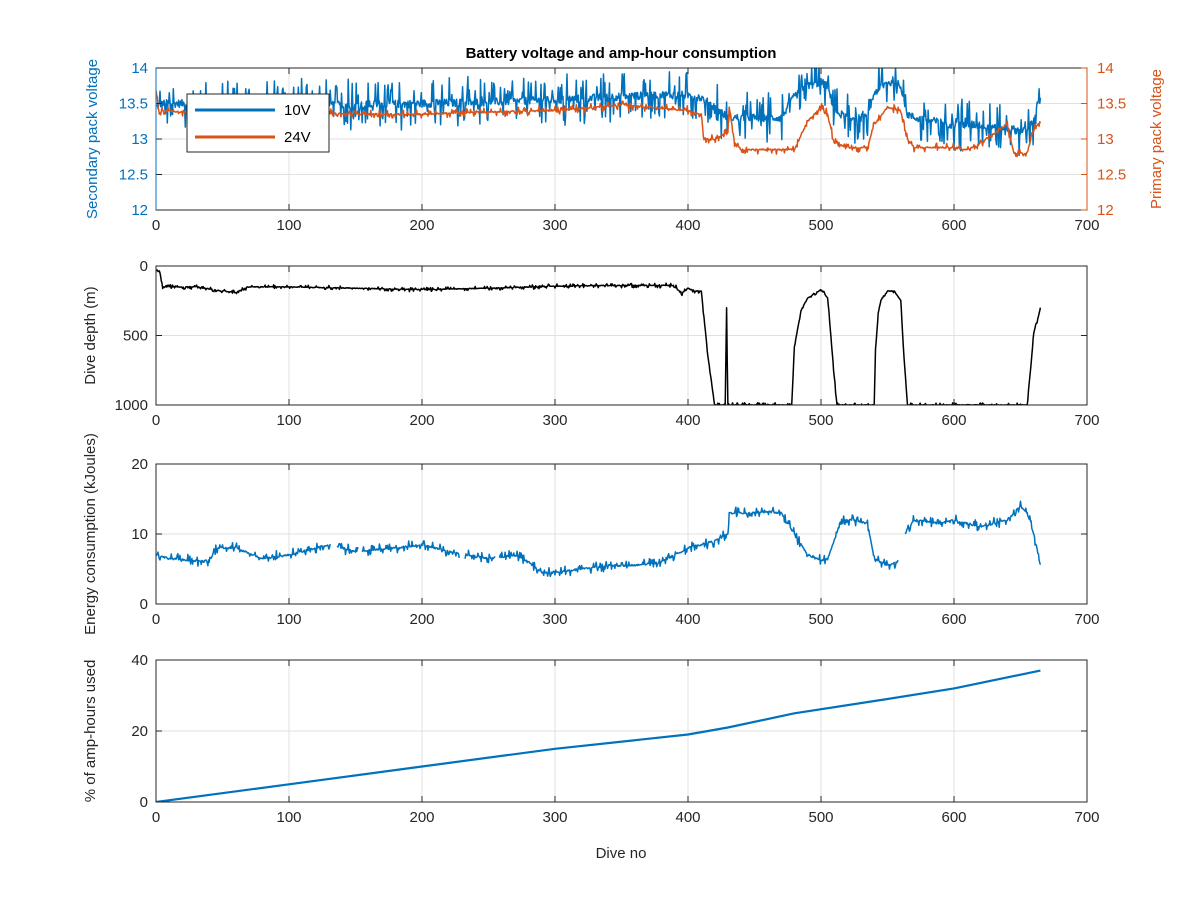 The width and height of the screenshot is (1200, 900). Describe the element at coordinates (621, 853) in the screenshot. I see `x-axis-label: Dive no` at that location.